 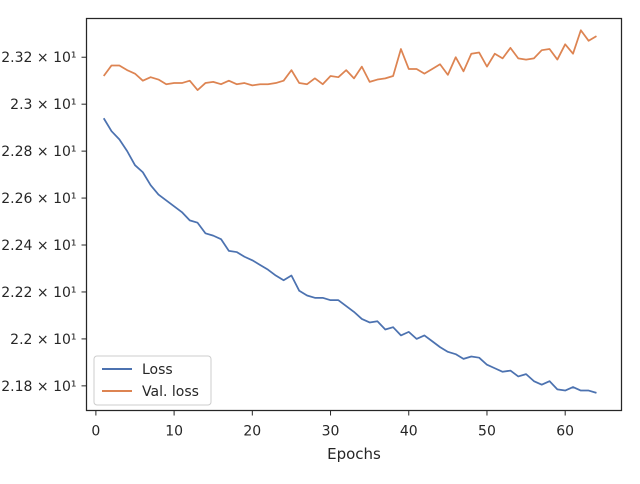 I want to click on y-tick-label: 2.3 × 10¹, so click(x=43, y=105).